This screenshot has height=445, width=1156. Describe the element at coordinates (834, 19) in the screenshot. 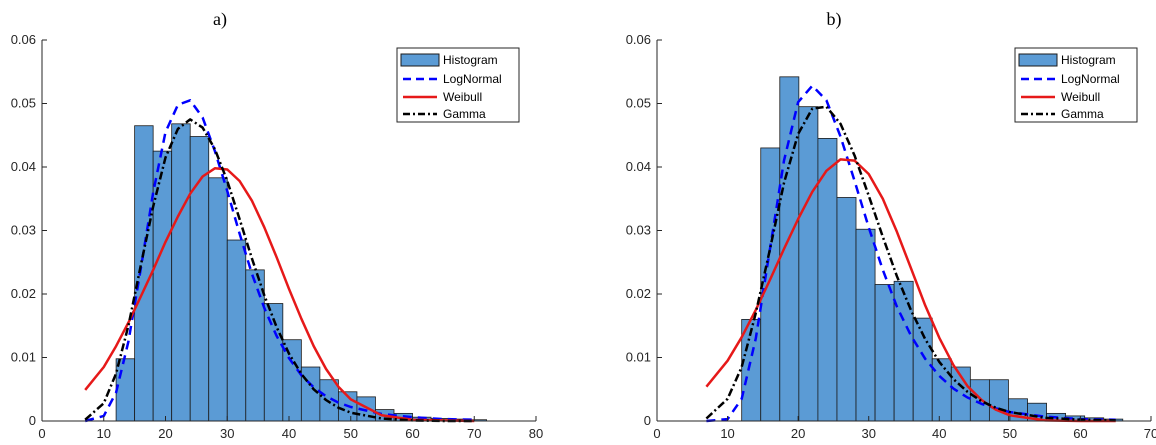

I see `panel-b-title: b)` at that location.